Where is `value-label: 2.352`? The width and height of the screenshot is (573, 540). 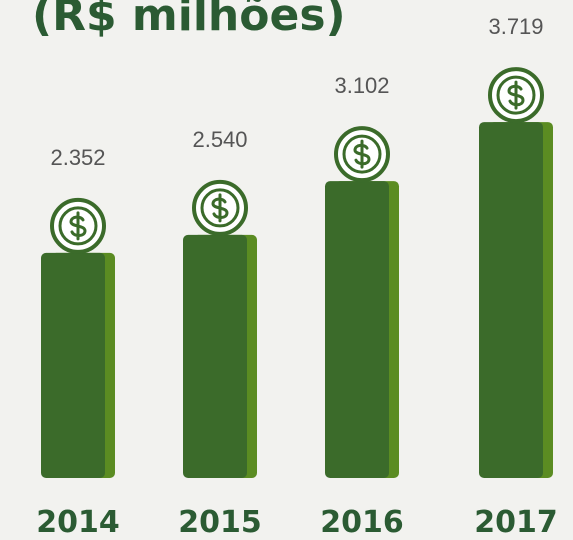 value-label: 2.352 is located at coordinates (77, 157).